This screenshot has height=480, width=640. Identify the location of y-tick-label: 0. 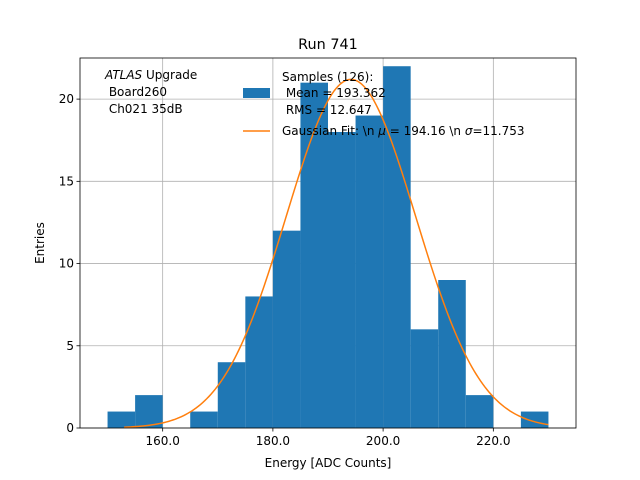
(70, 428).